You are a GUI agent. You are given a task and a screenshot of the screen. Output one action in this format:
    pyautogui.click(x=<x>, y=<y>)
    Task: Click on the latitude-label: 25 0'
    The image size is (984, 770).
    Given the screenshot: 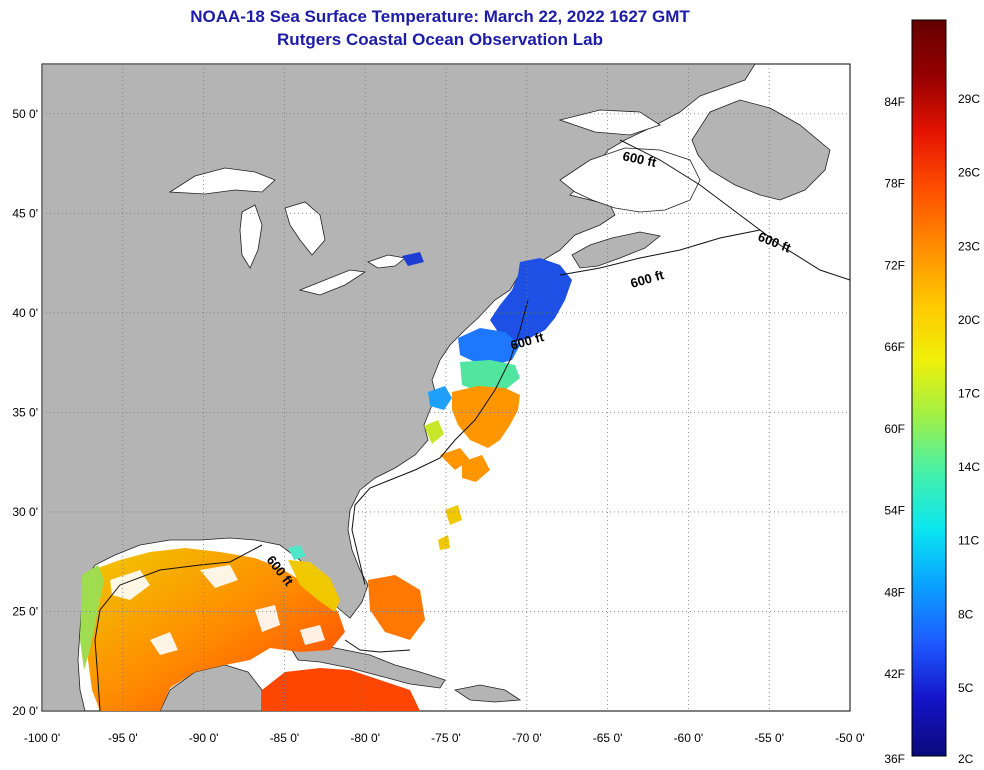 What is the action you would take?
    pyautogui.click(x=25, y=611)
    